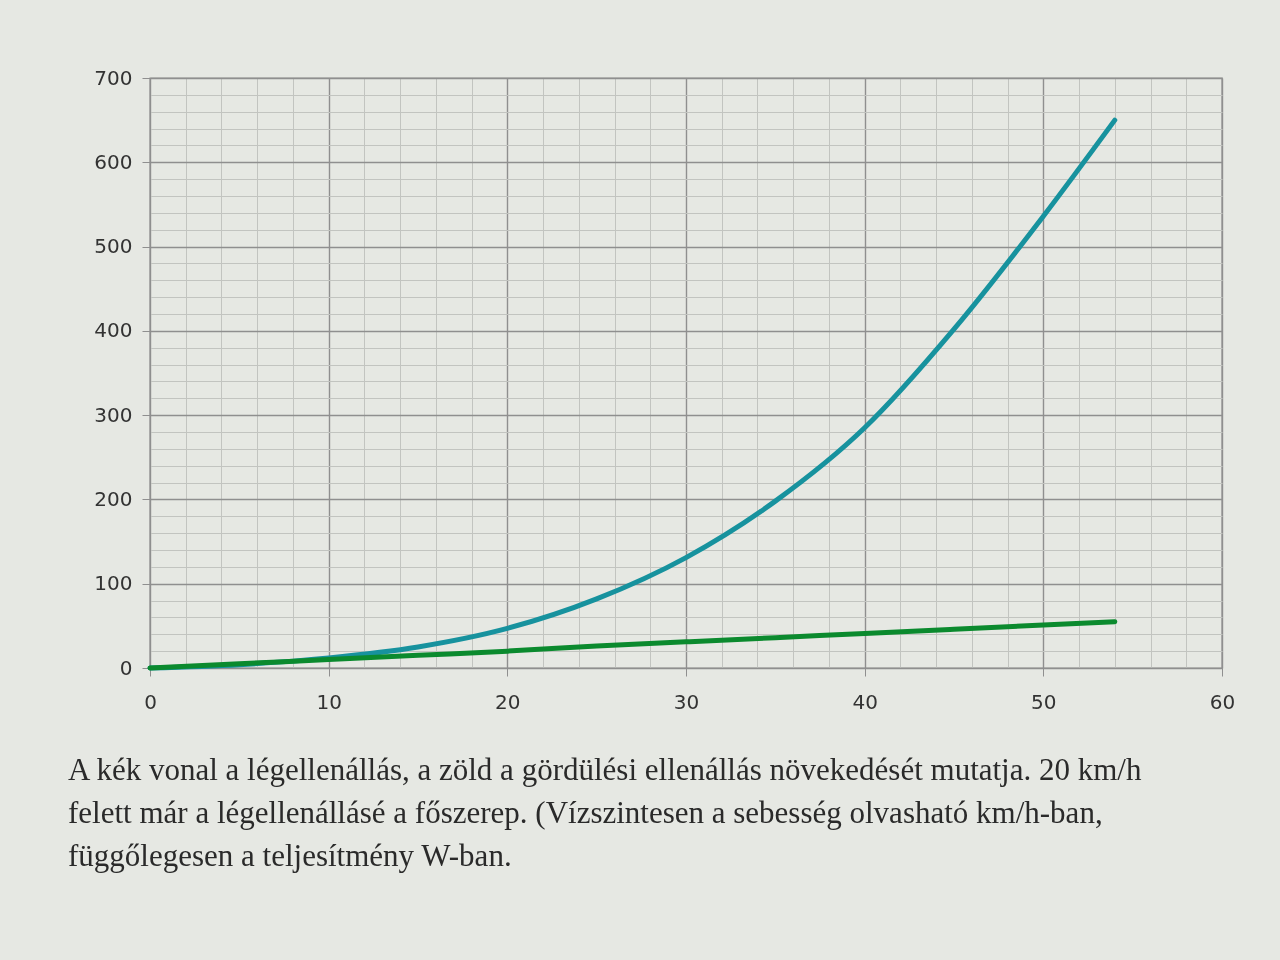 The image size is (1280, 960). I want to click on y-tick-label: 100, so click(113, 583).